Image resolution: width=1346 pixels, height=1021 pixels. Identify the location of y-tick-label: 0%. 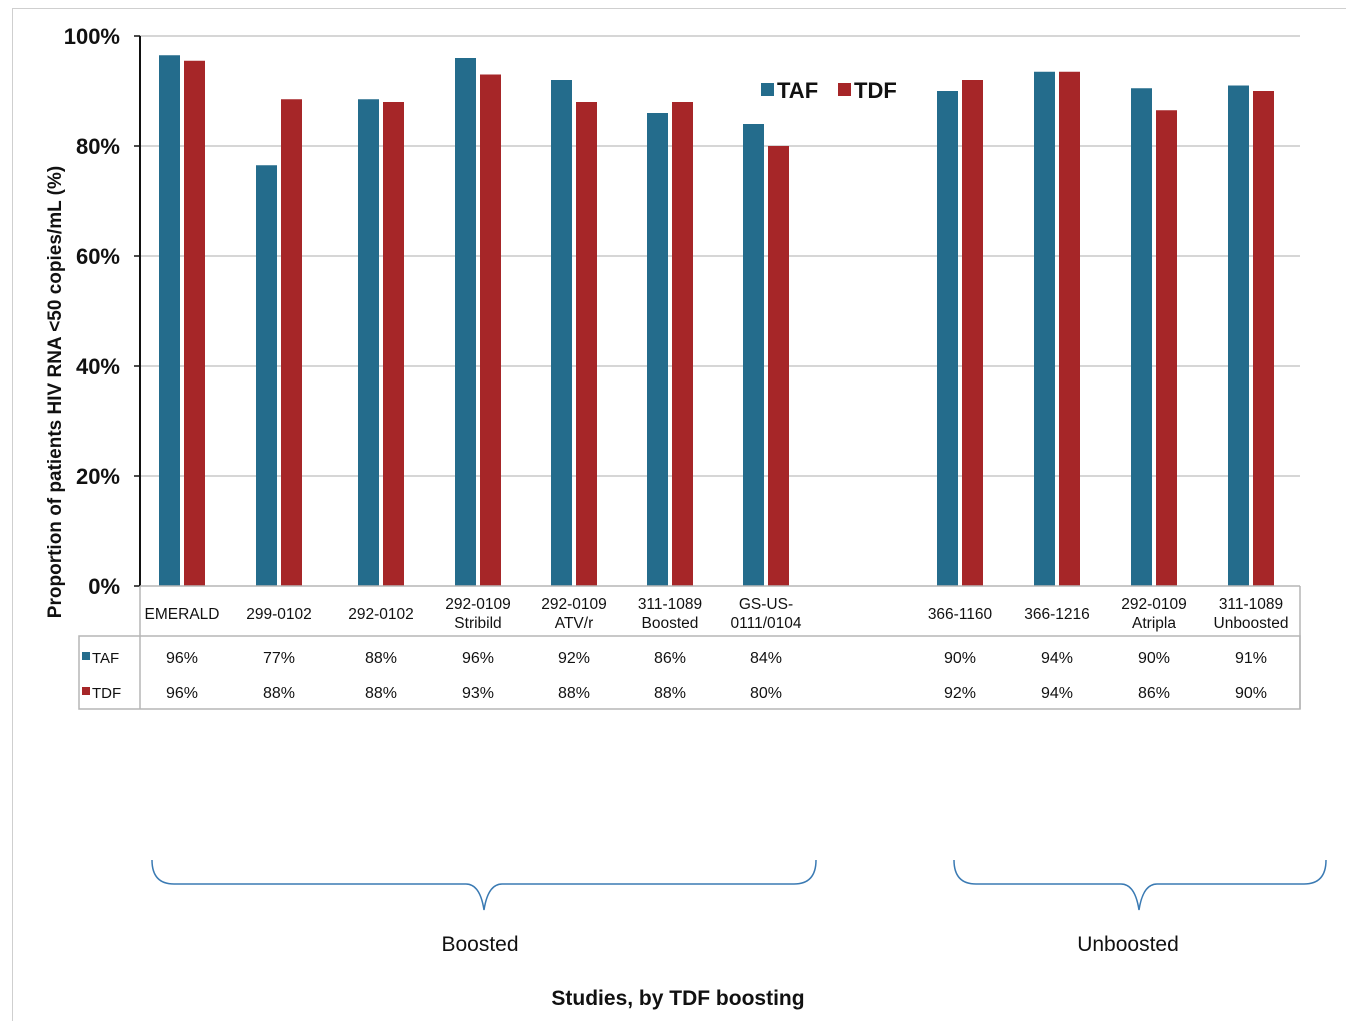
(104, 586).